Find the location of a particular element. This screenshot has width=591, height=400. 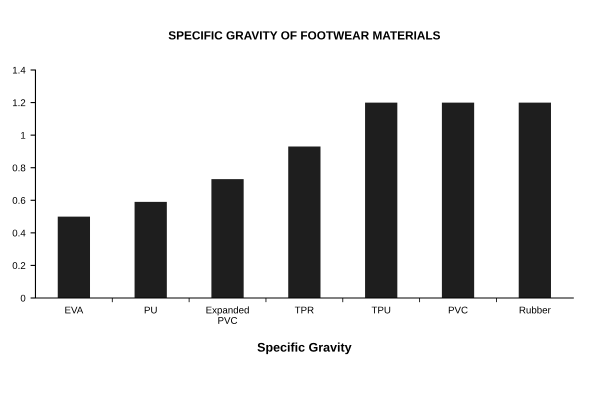

x-tick-label: TPR is located at coordinates (304, 310).